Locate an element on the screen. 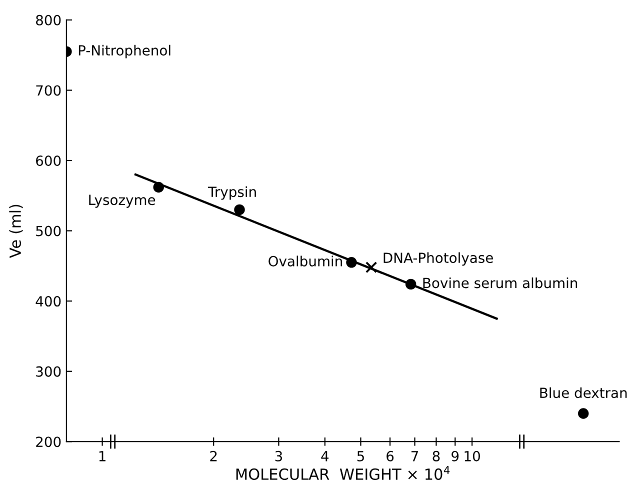 The image size is (639, 499). y-axis-title: Ve (ml) is located at coordinates (16, 231).